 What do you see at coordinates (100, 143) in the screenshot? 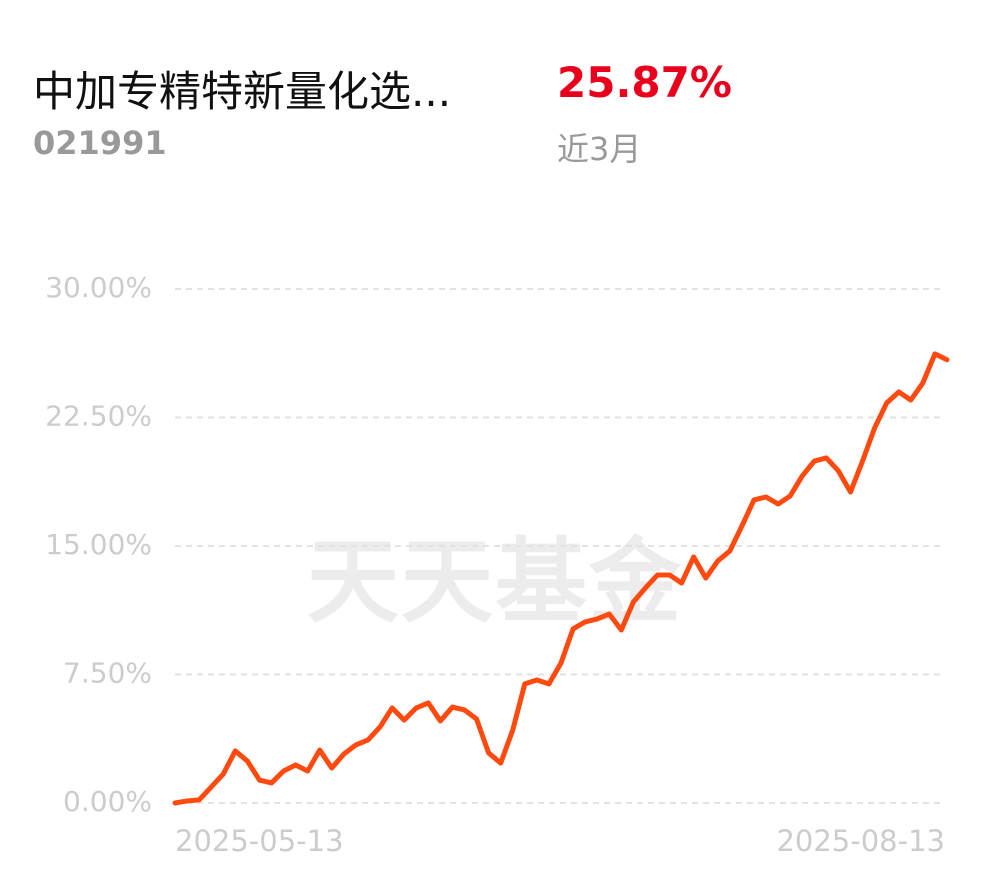
I see `fund-code: 021991` at bounding box center [100, 143].